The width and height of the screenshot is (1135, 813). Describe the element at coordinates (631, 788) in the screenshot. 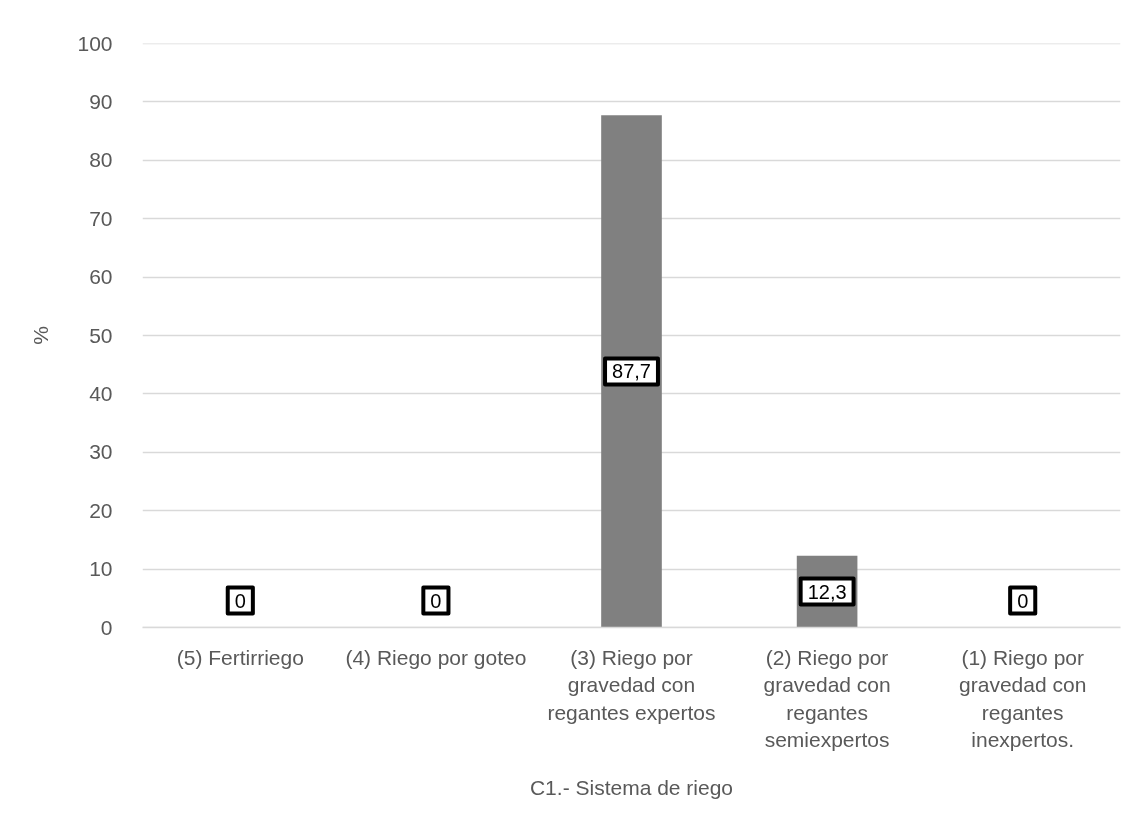

I see `x-axis-title: C1.- Sistema de riego` at that location.